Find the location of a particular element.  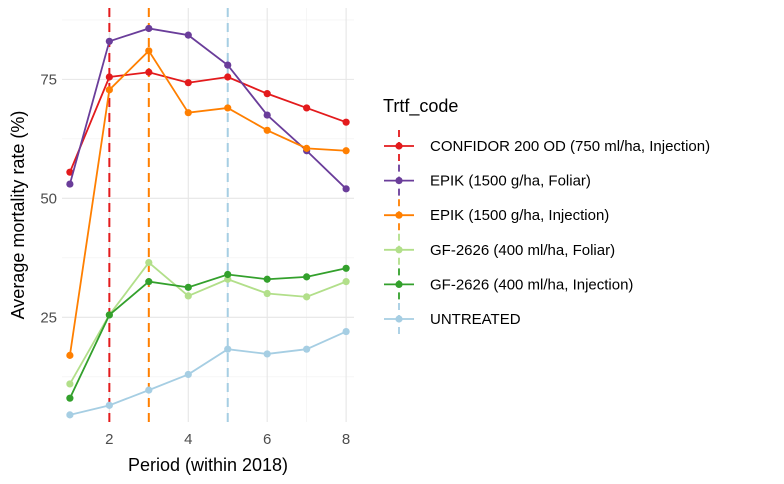

x-tick-label: 4 is located at coordinates (188, 439).